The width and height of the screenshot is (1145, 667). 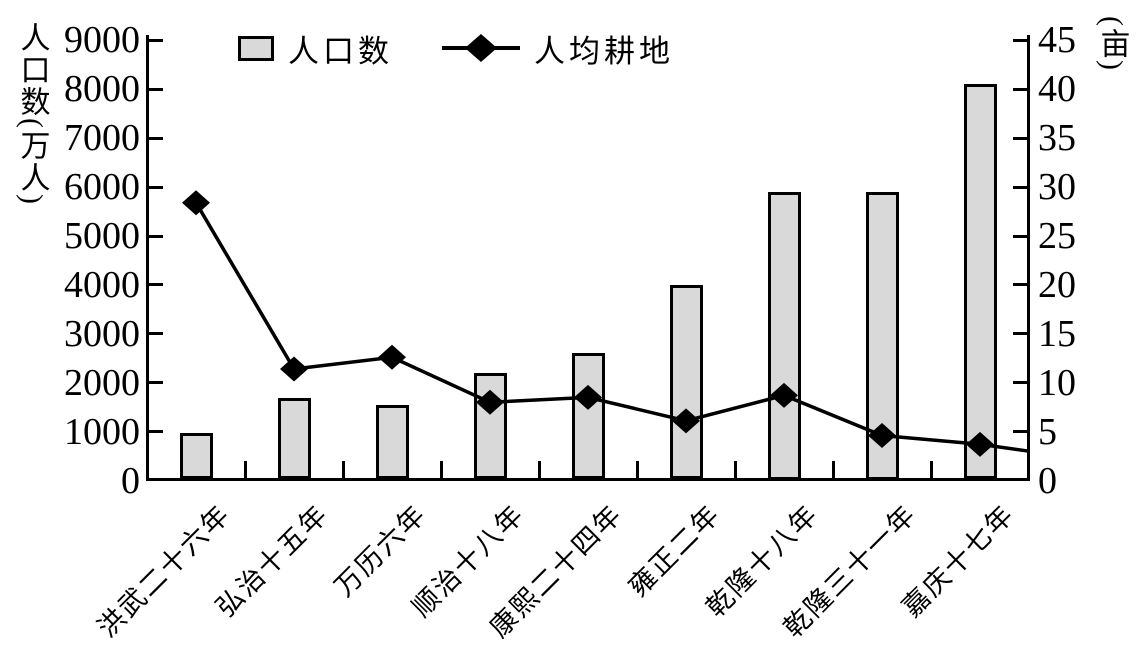 What do you see at coordinates (604, 51) in the screenshot?
I see `legend-label-farmland: 人均耕地` at bounding box center [604, 51].